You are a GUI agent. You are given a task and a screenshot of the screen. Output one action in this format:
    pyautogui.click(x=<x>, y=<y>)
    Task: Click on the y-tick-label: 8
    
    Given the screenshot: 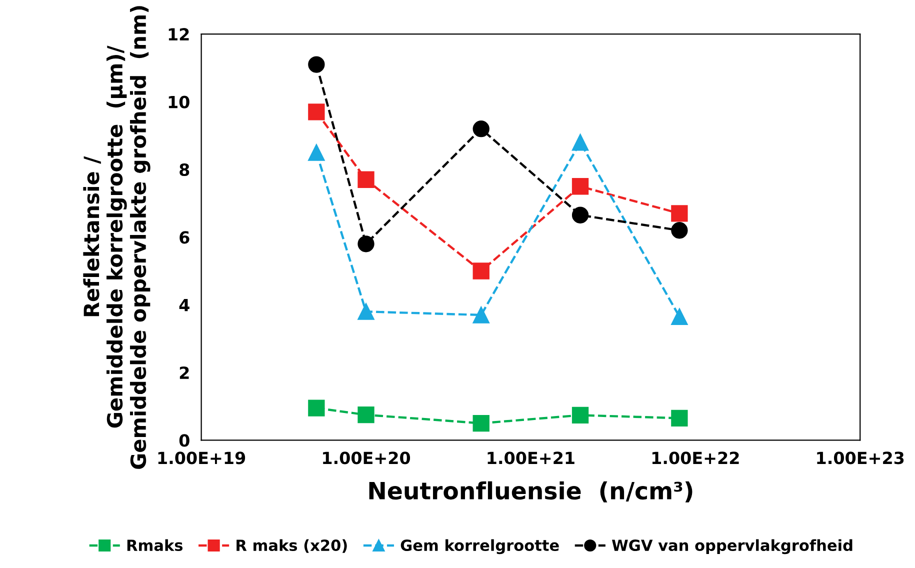 What is the action you would take?
    pyautogui.click(x=185, y=169)
    